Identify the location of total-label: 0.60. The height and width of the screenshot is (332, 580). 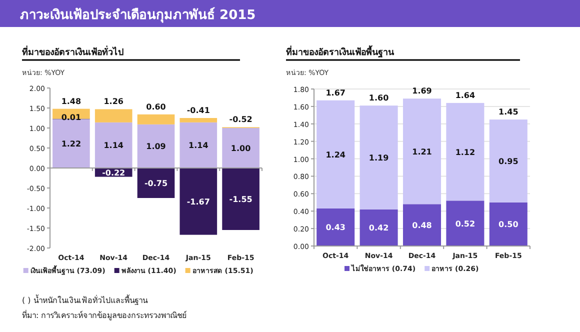
(156, 107).